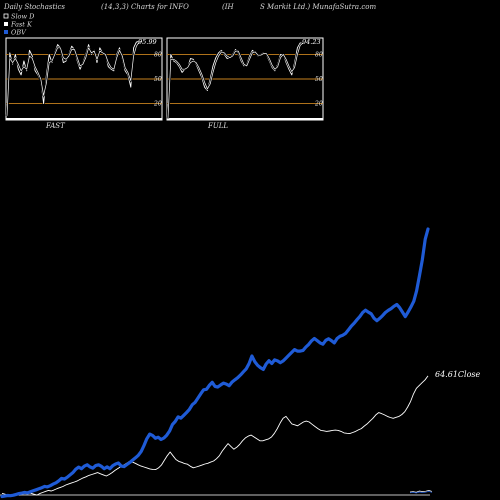 The width and height of the screenshot is (500, 500). I want to click on full-stochastic-panel: 80 50 20 94.23 FULL, so click(245, 83).